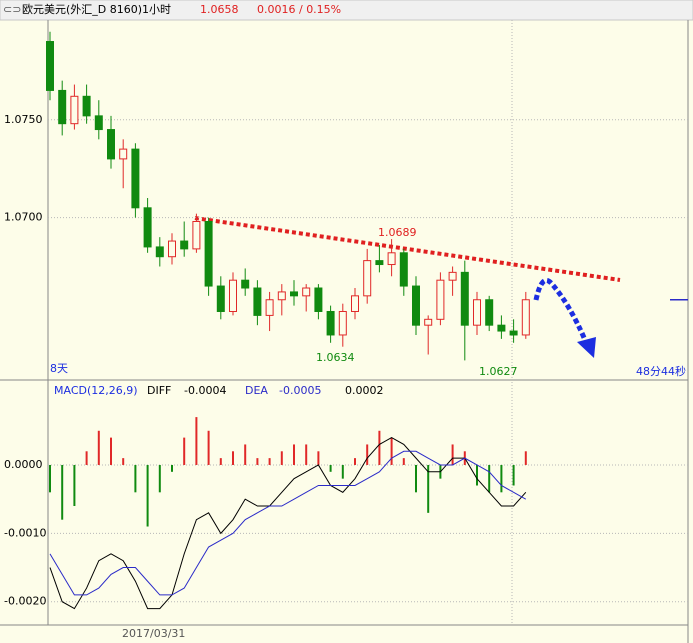  Describe the element at coordinates (96, 390) in the screenshot. I see `macd-title: MACD(12,26,9)` at that location.